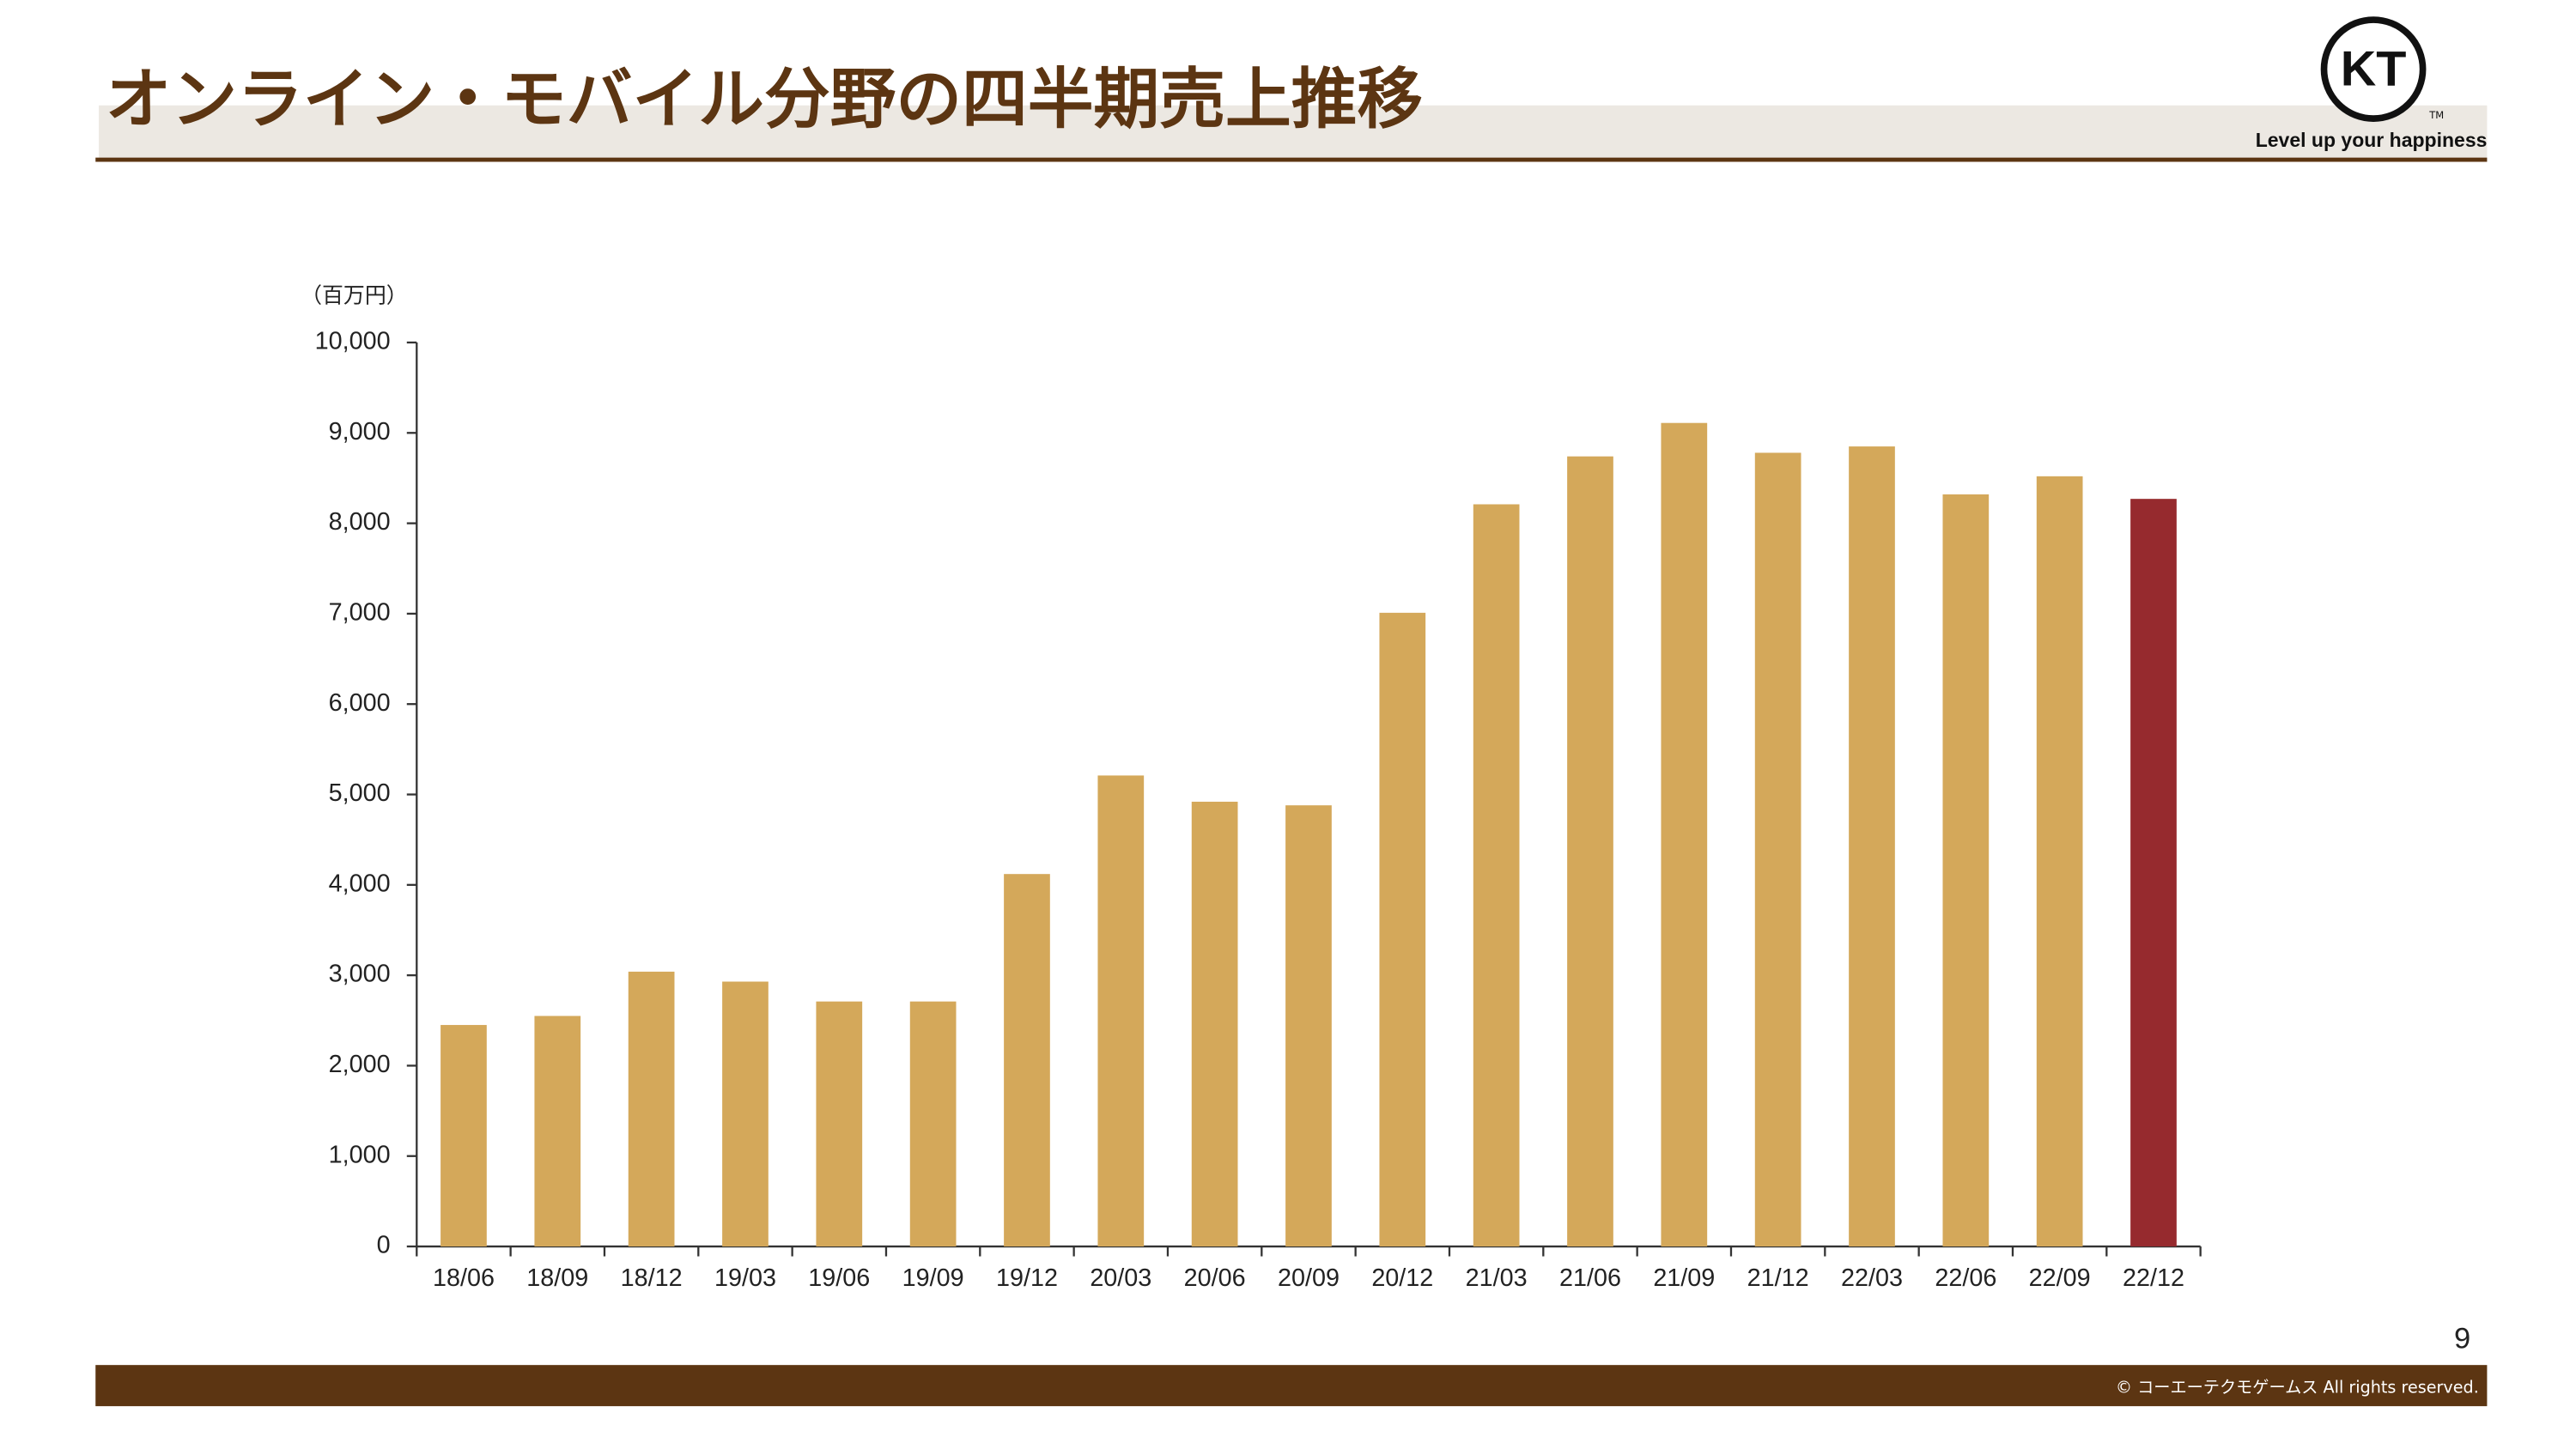 This screenshot has height=1449, width=2576. Describe the element at coordinates (839, 1278) in the screenshot. I see `x-tick-label: 19/06` at that location.